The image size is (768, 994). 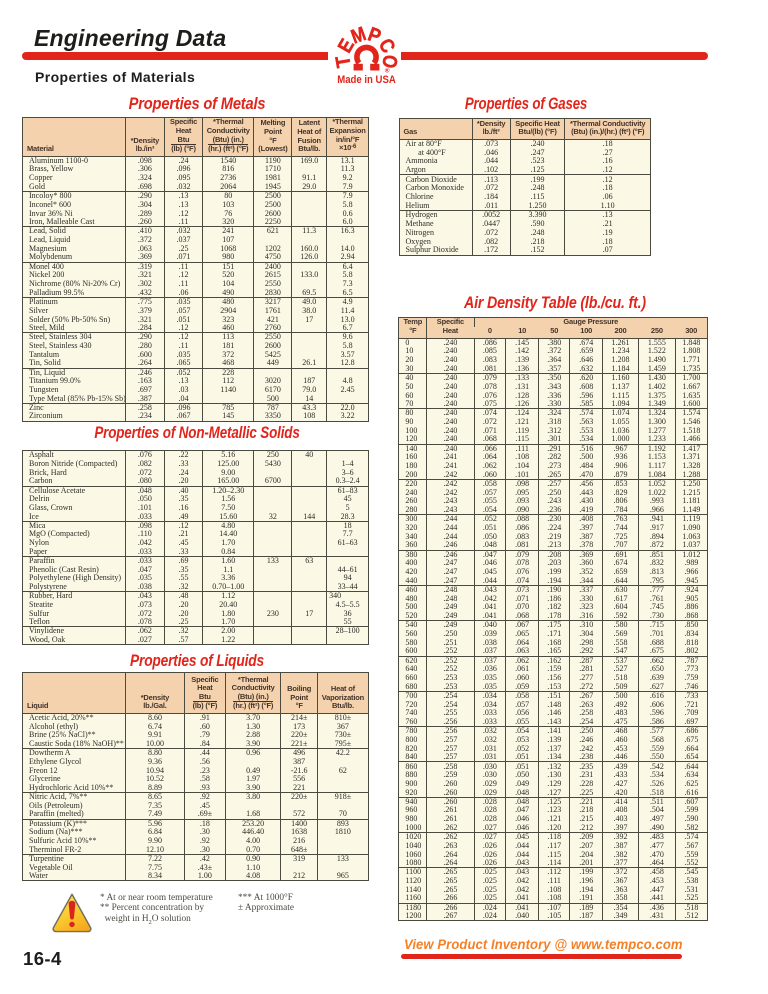 I want to click on svg-text: T, so click(x=344, y=61).